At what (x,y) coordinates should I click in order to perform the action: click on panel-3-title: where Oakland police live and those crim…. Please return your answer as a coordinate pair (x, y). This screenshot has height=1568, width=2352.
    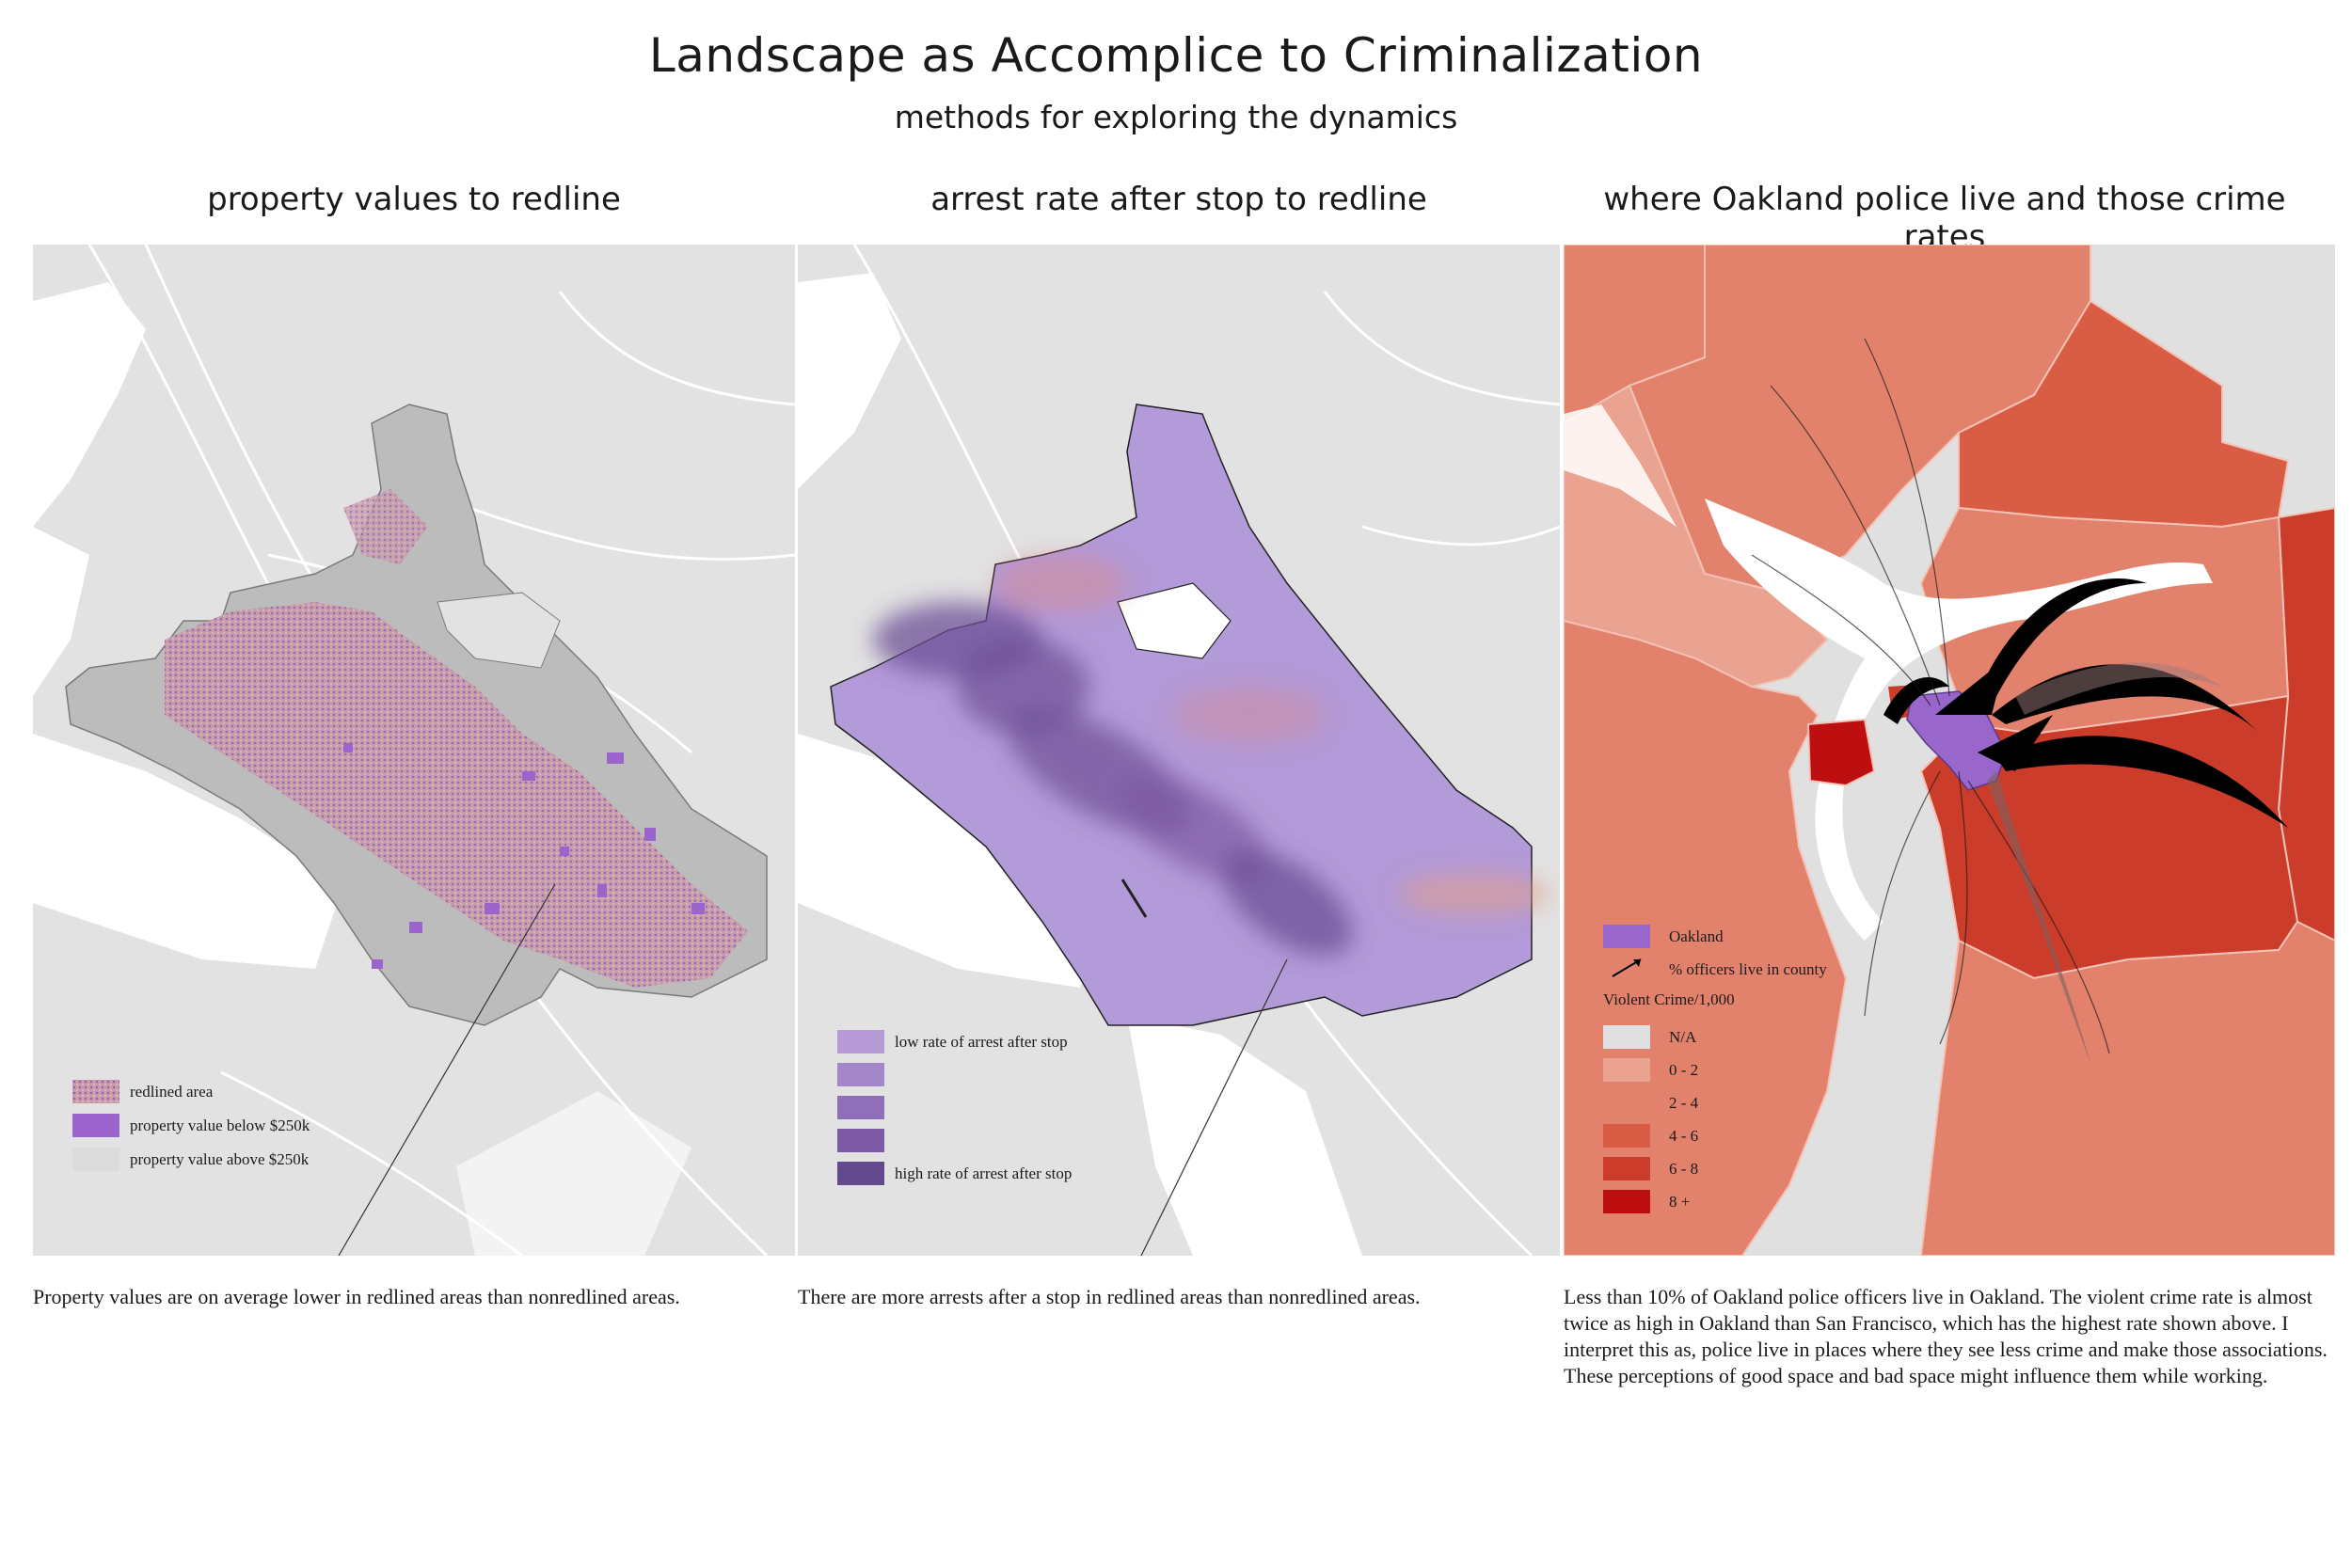
    Looking at the image, I should click on (1944, 218).